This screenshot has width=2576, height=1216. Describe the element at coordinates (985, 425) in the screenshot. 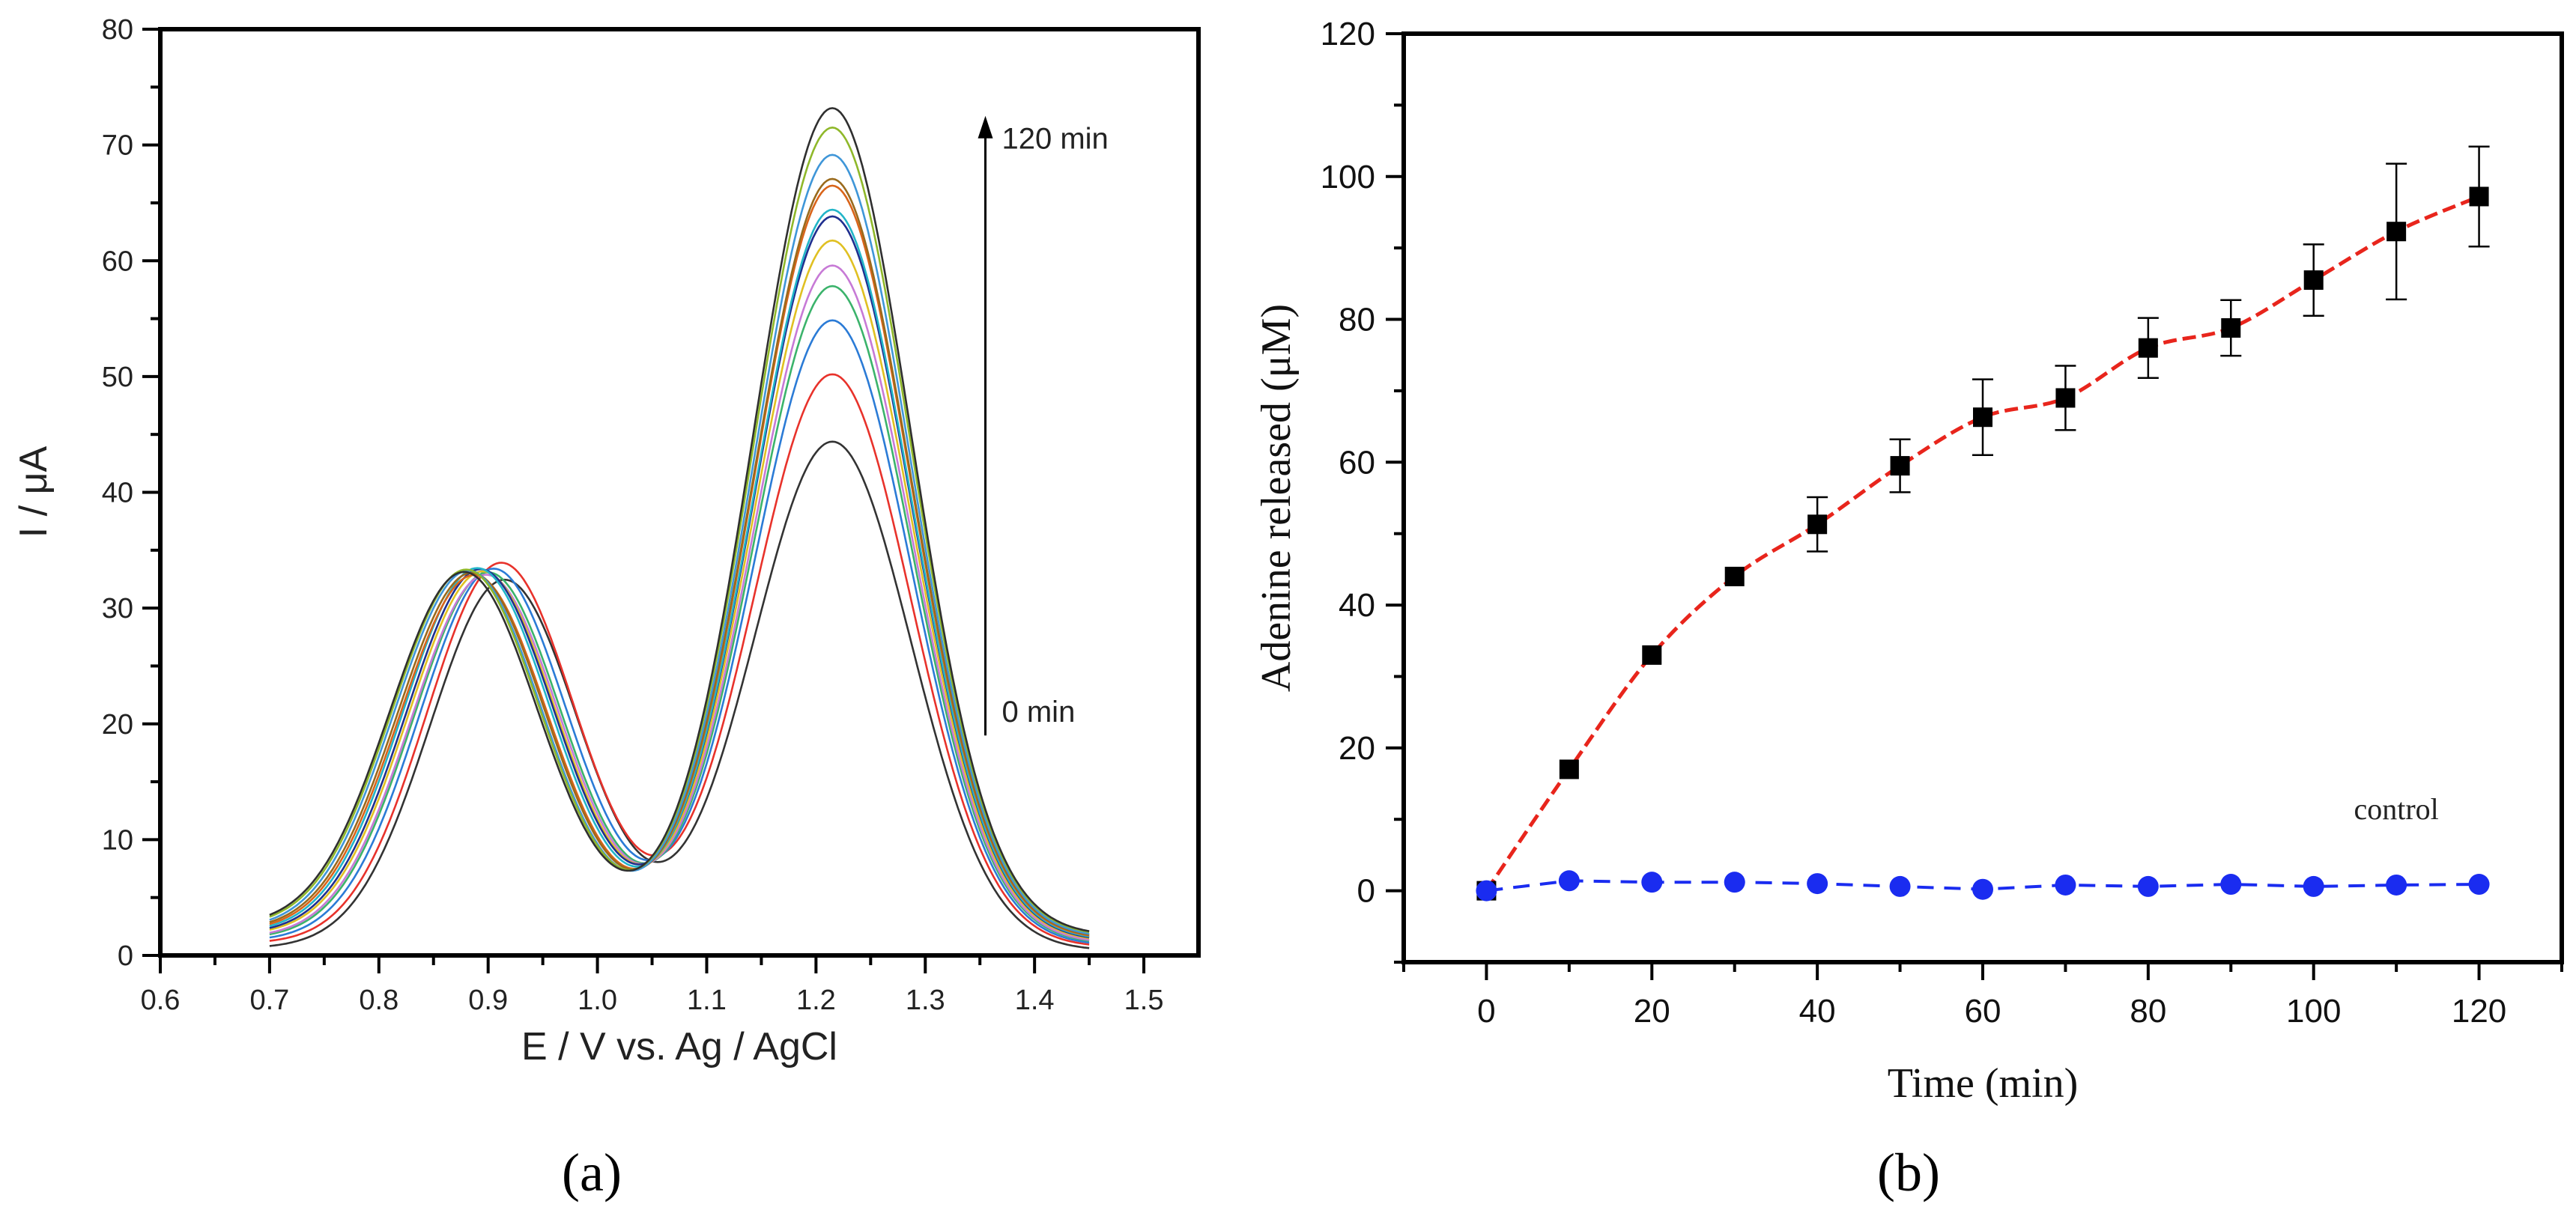

I see `panel-a-time-arrow` at that location.